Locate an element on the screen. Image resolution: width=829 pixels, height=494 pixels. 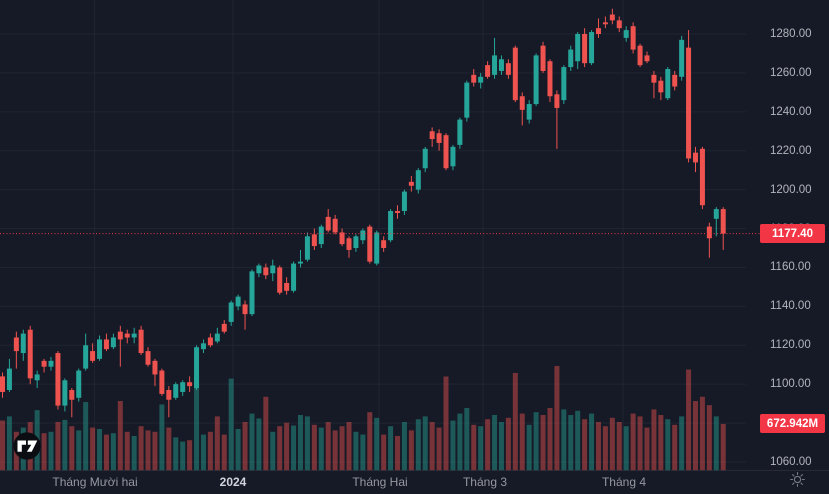
price-axis-label: 1200.00 is located at coordinates (791, 189).